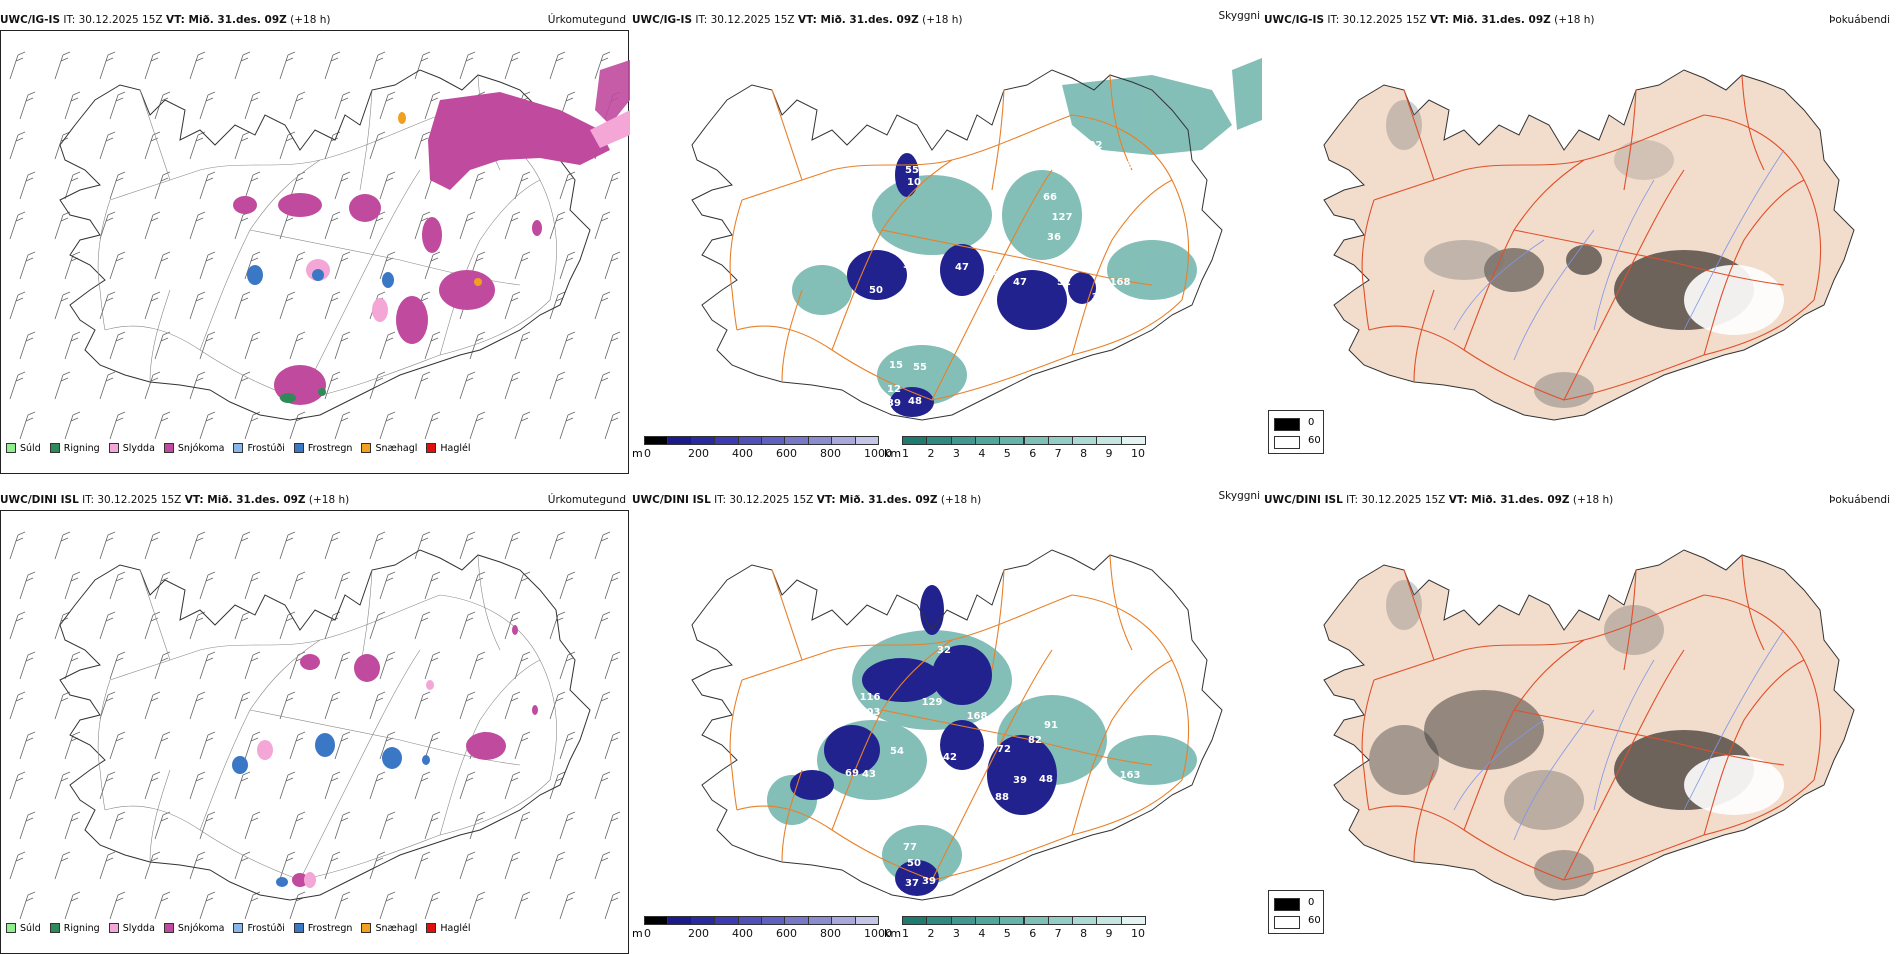 The height and width of the screenshot is (954, 1900). I want to click on value-label: 116, so click(870, 697).